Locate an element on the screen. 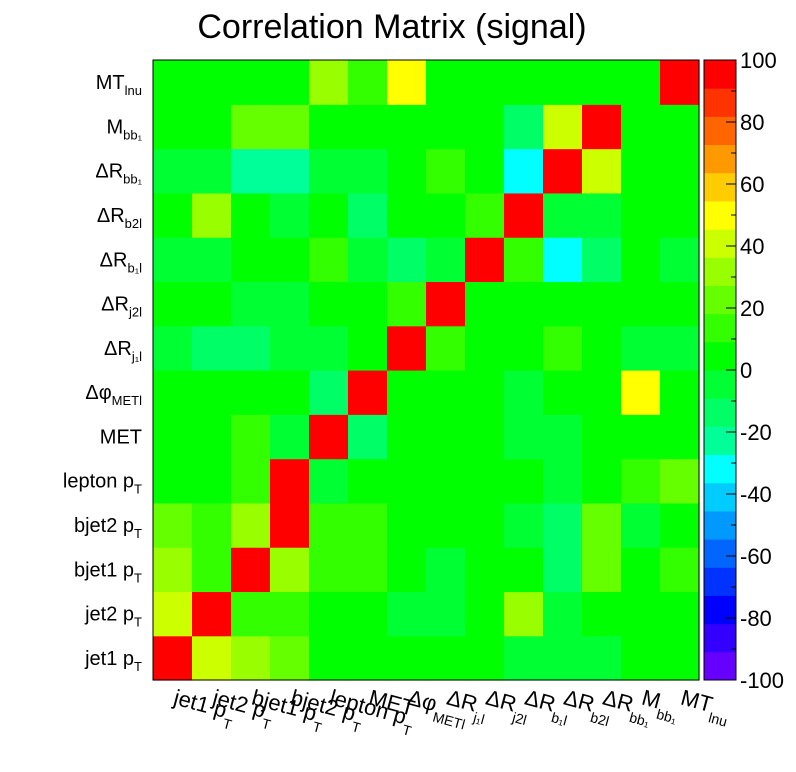  x-tick-label: Mbb₁ is located at coordinates (660, 706).